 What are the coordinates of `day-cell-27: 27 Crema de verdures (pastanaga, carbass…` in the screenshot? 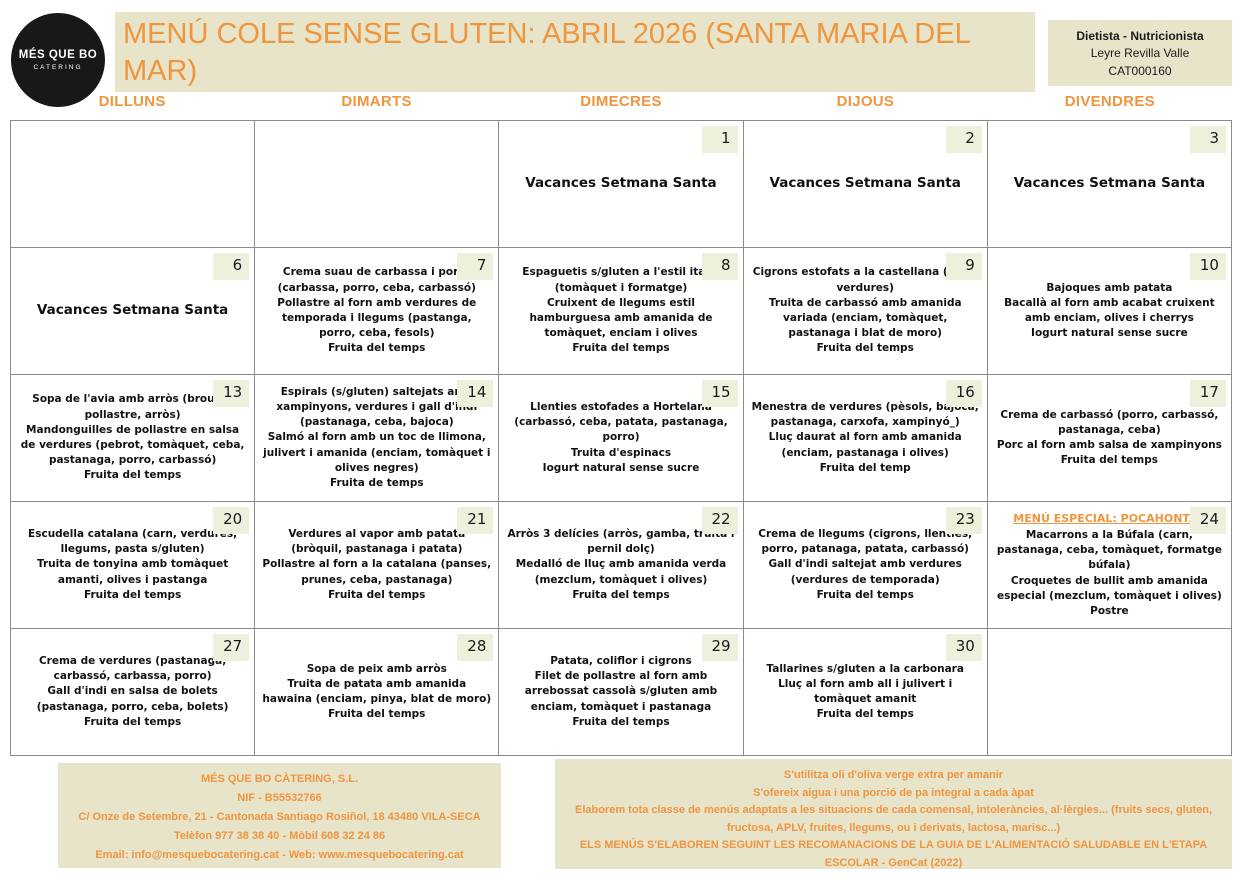 It's located at (133, 692).